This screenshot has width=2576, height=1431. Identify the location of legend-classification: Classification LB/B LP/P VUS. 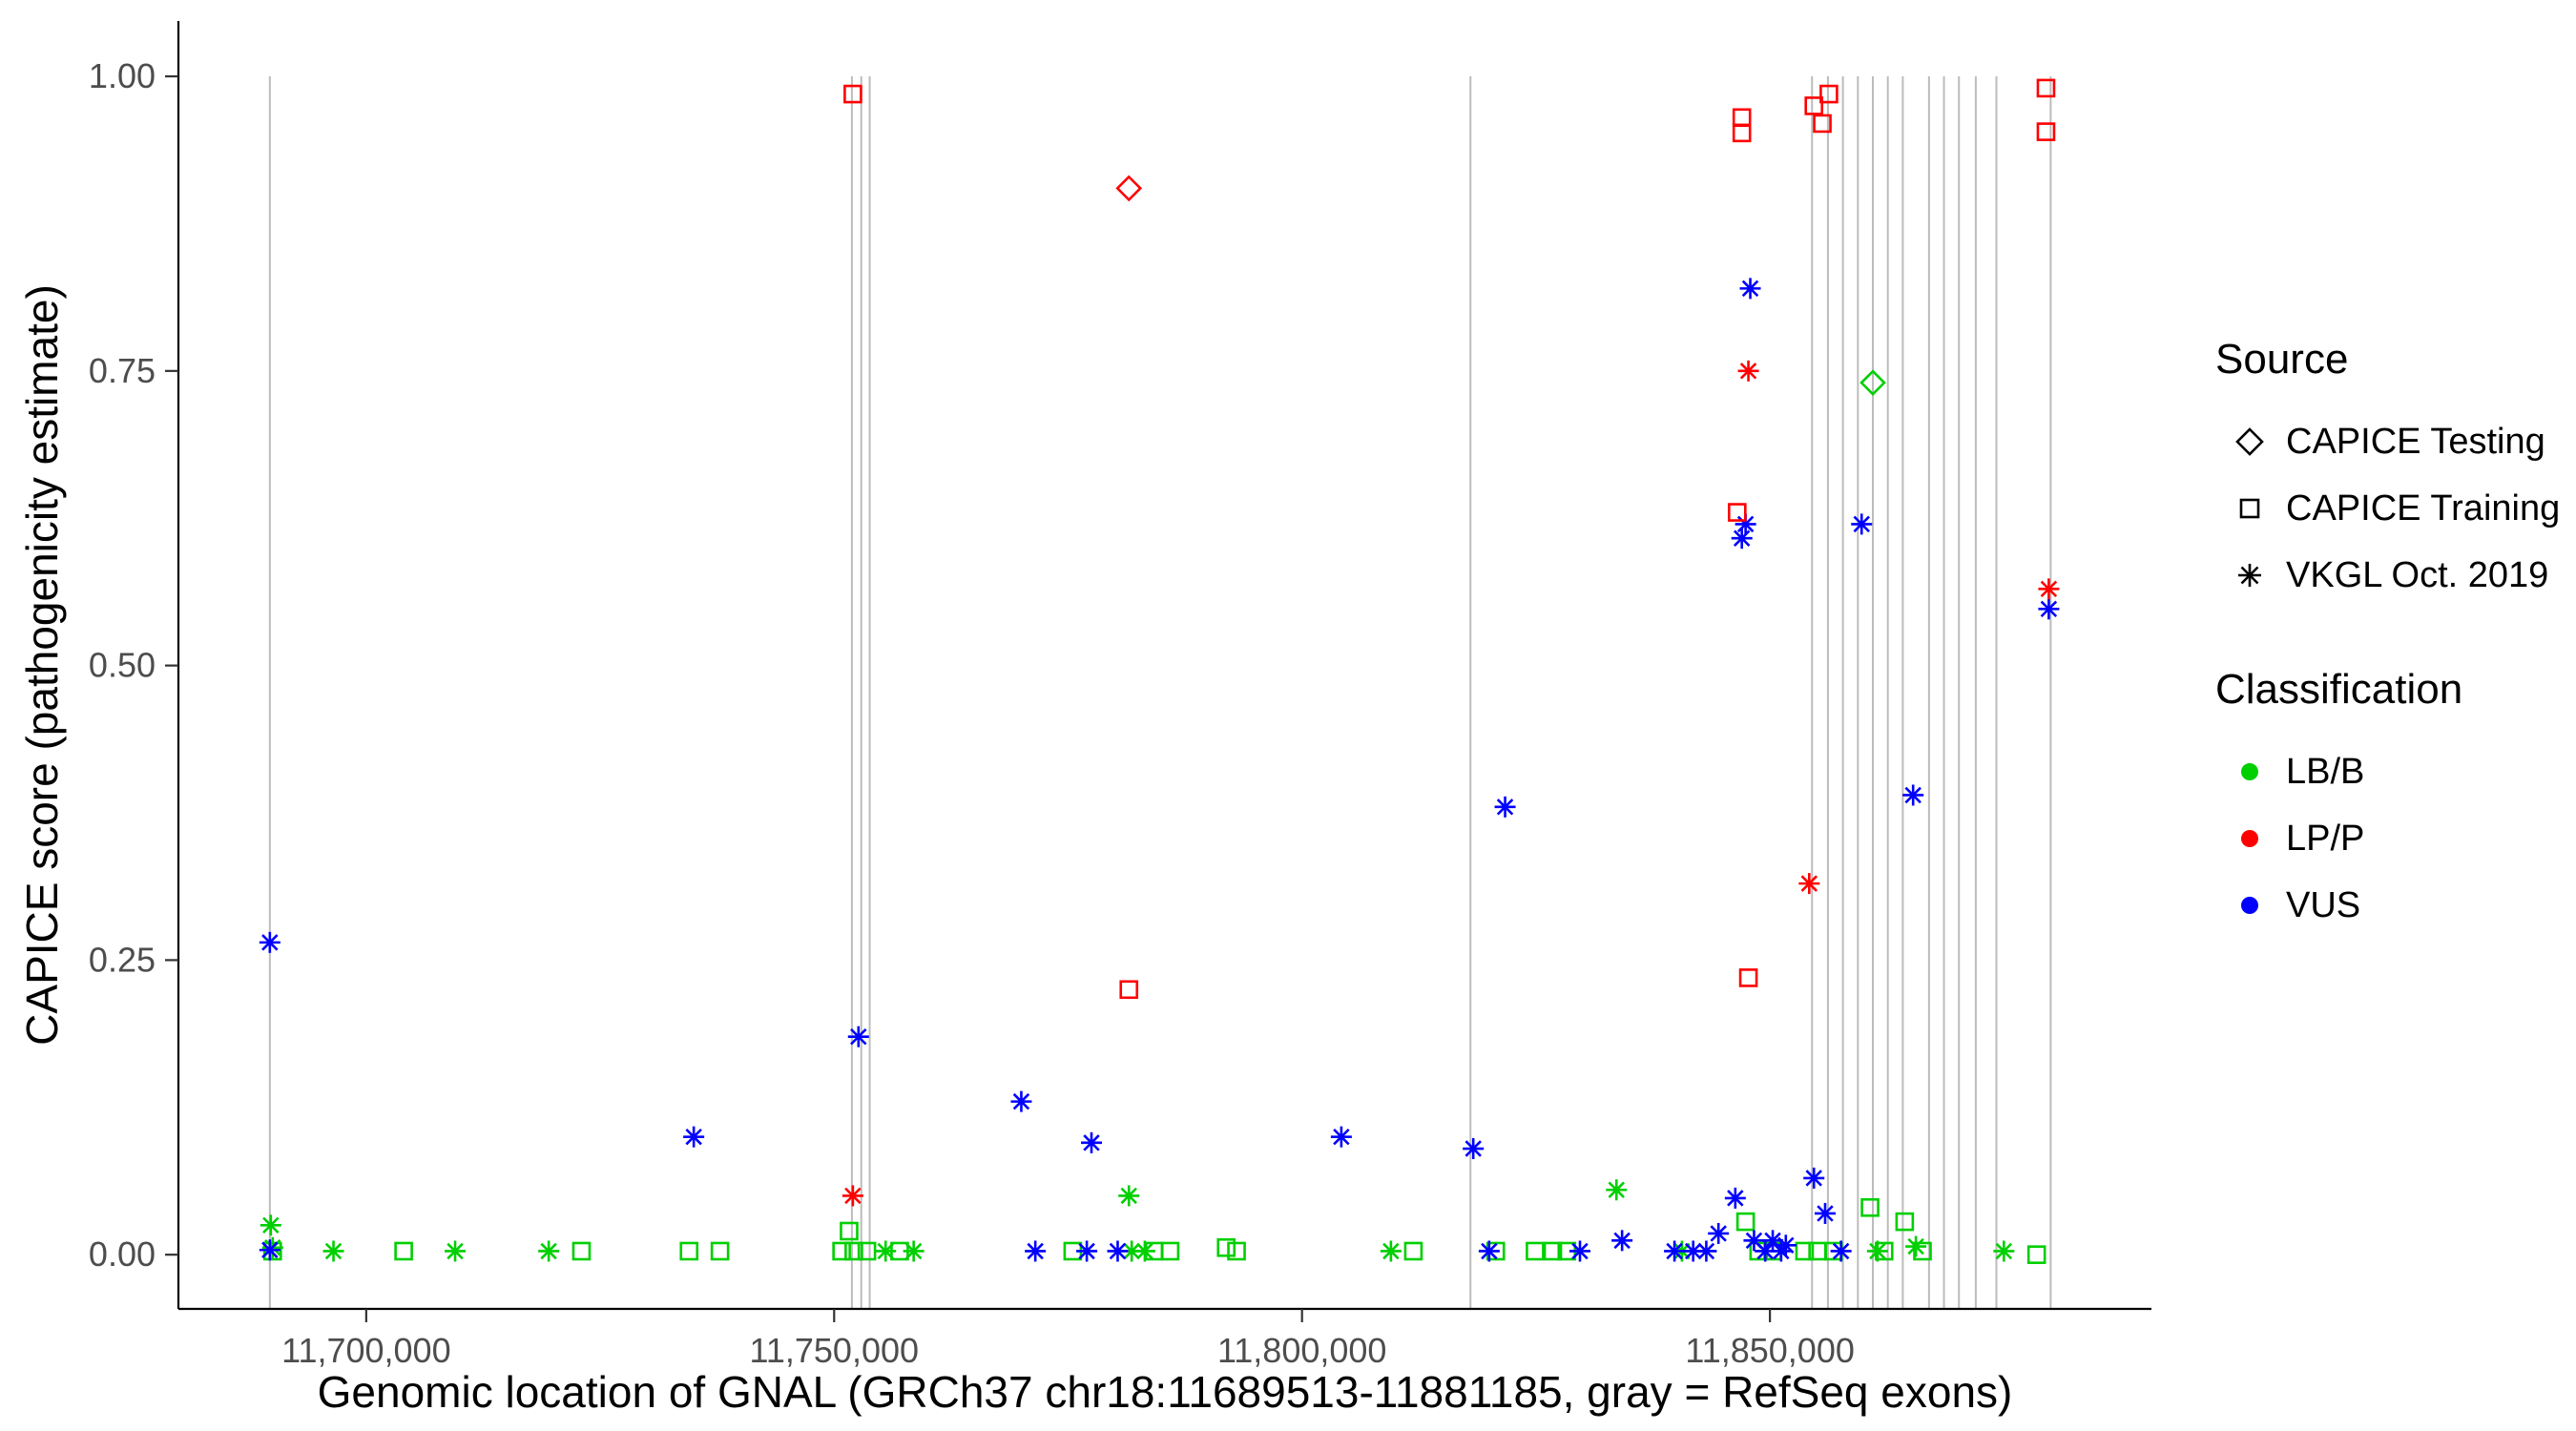
(2392, 802).